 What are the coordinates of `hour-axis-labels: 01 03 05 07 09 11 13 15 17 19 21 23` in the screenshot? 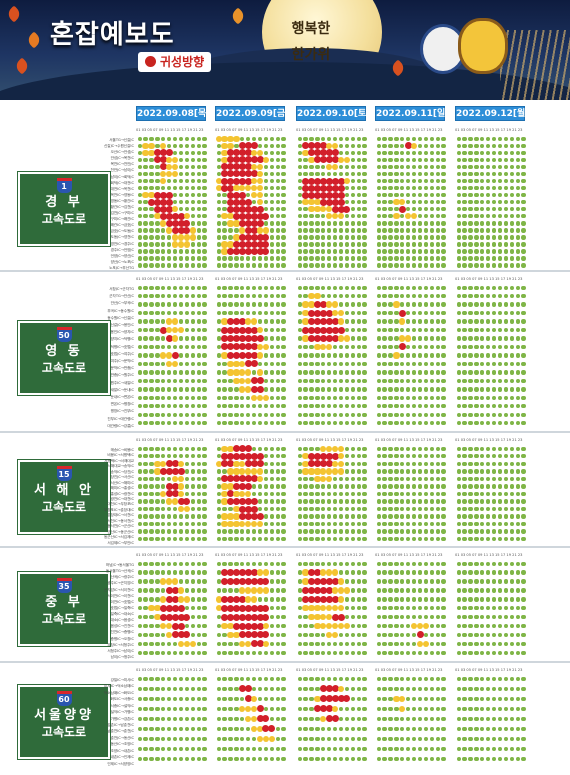 It's located at (330, 130).